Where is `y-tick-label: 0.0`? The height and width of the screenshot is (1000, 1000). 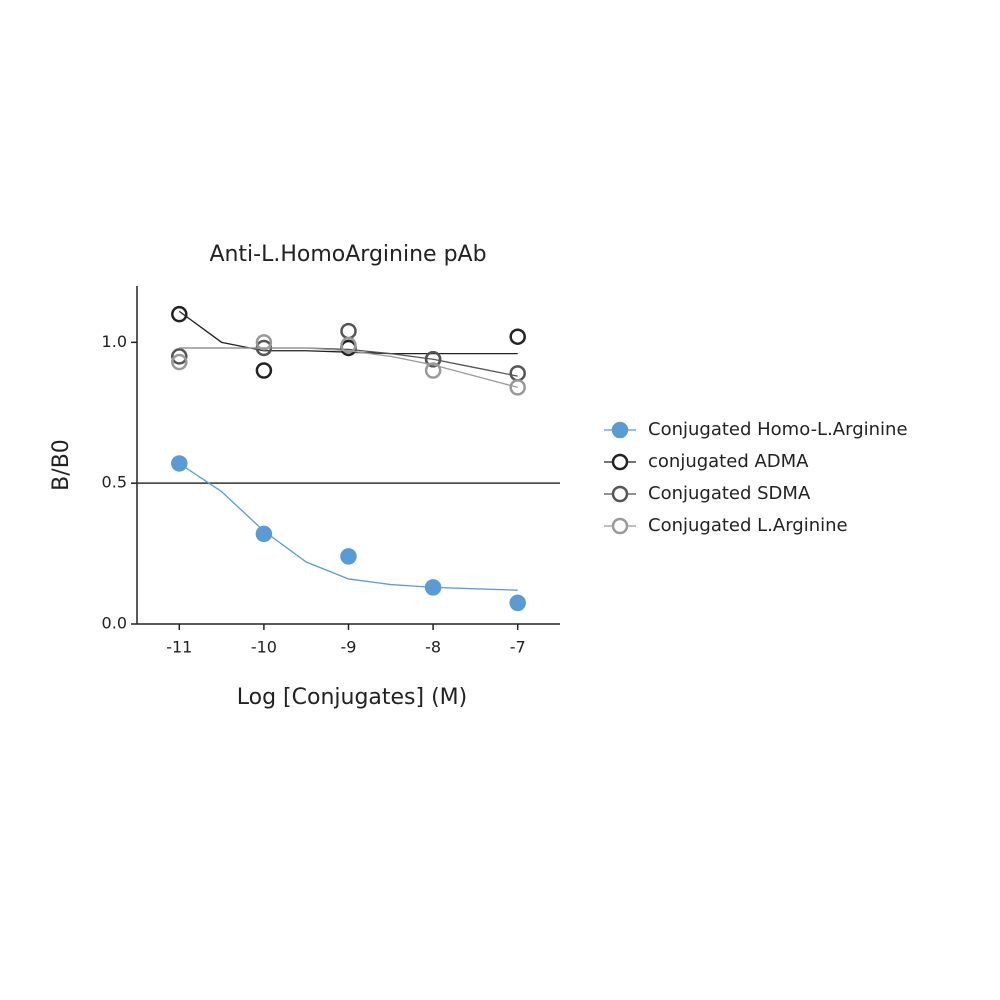 y-tick-label: 0.0 is located at coordinates (114, 623).